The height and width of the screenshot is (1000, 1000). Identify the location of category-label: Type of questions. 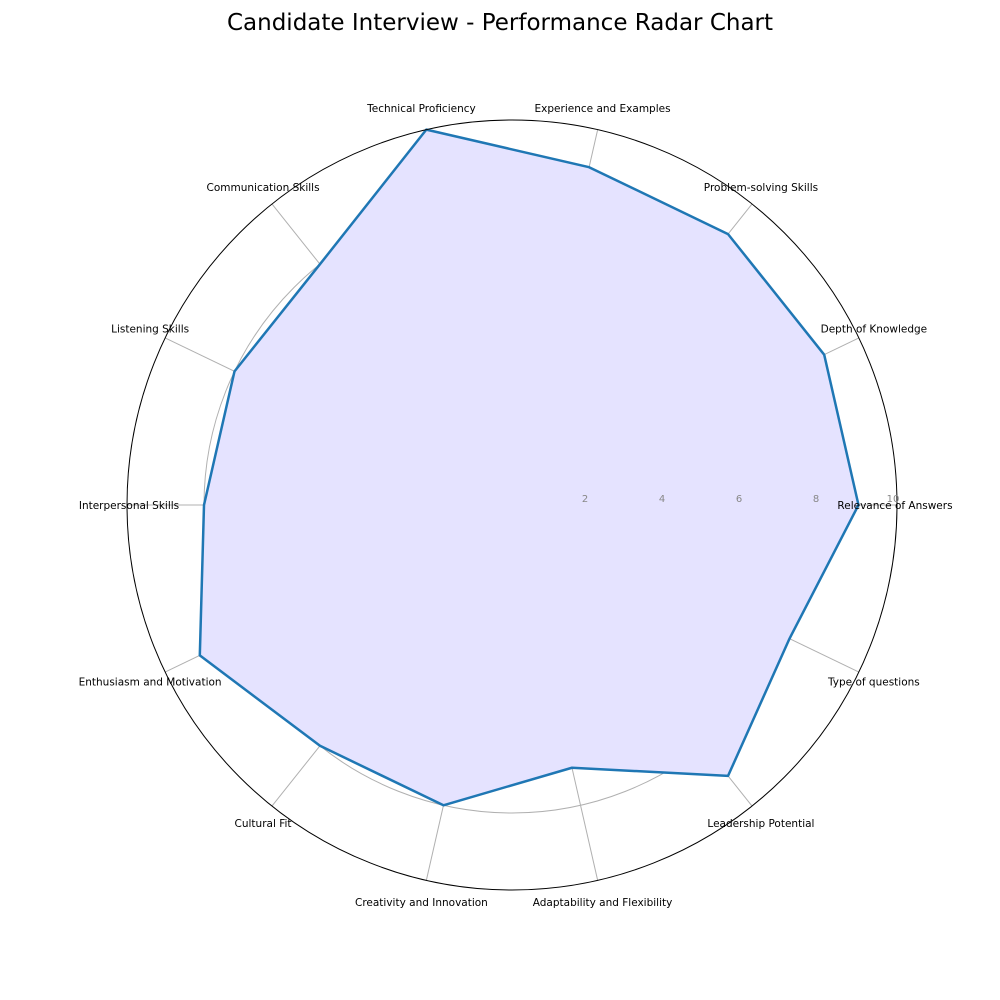
(873, 683).